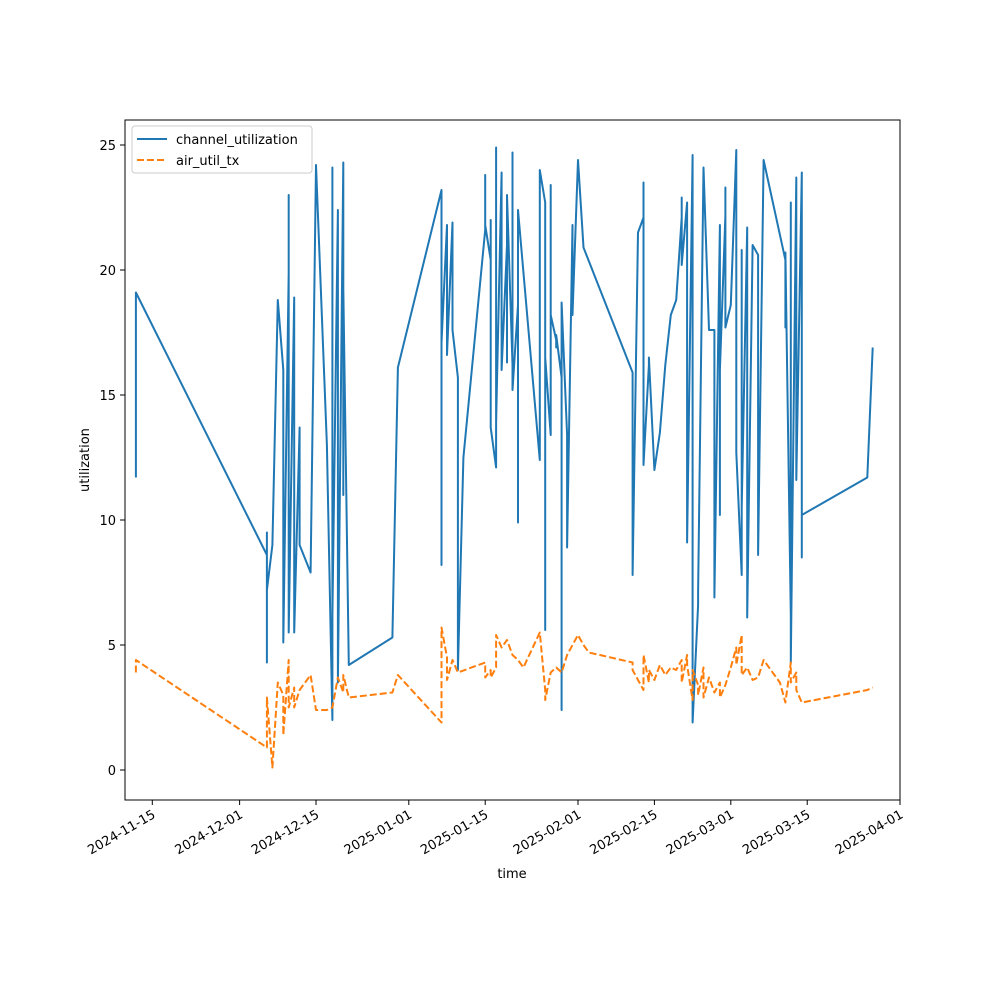 This screenshot has width=1000, height=1000. Describe the element at coordinates (112, 646) in the screenshot. I see `y-tick-label: 5` at that location.